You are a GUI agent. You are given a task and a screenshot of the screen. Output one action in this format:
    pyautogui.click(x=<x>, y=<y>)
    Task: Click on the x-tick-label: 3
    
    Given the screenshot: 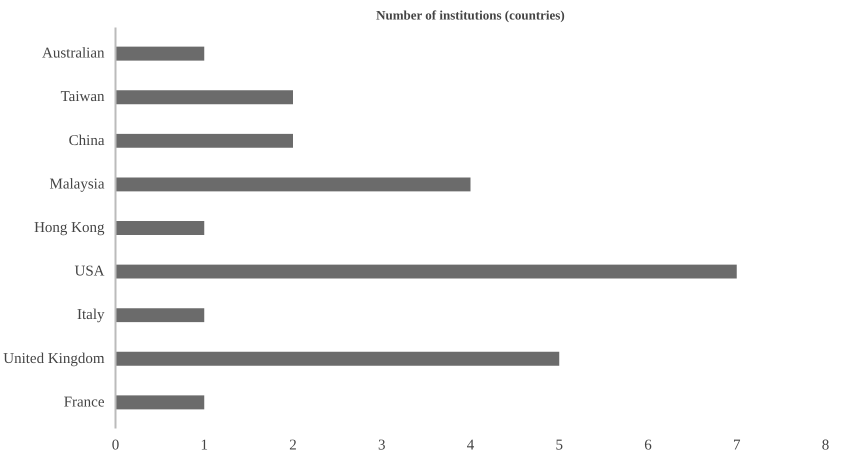 What is the action you would take?
    pyautogui.click(x=382, y=446)
    